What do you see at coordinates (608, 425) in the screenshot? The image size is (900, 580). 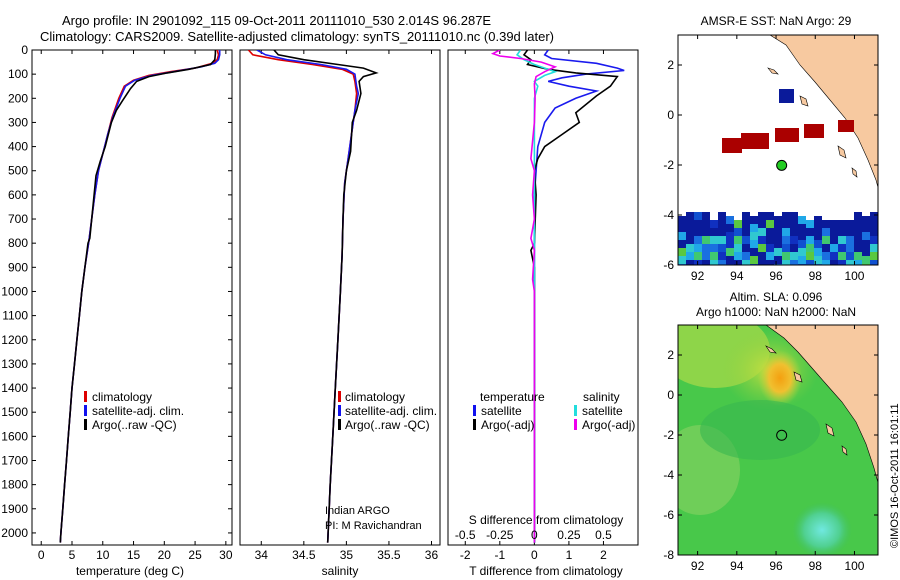 I see `legend-label-s-argo: Argo(-adj)` at bounding box center [608, 425].